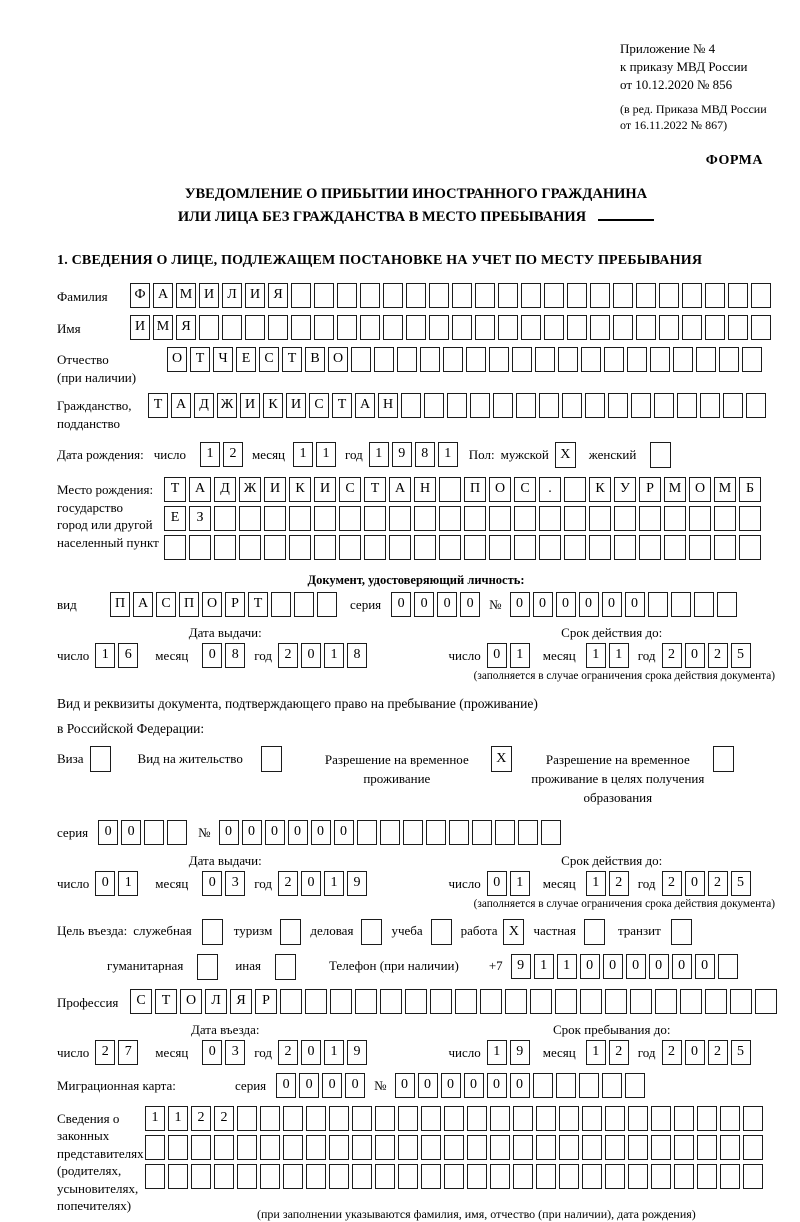  What do you see at coordinates (223, 360) in the screenshot?
I see `char-cell: Ч` at bounding box center [223, 360].